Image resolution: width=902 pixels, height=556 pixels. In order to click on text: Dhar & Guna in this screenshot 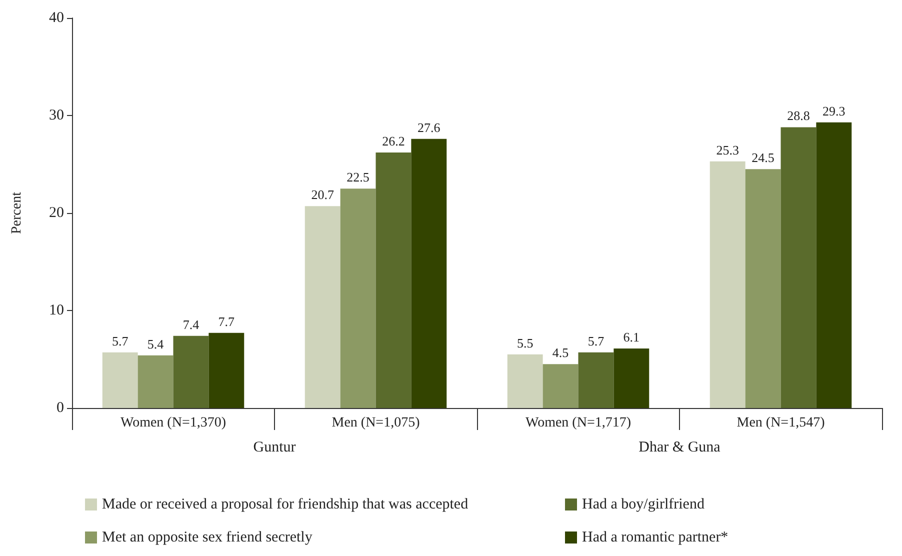, I will do `click(679, 448)`.